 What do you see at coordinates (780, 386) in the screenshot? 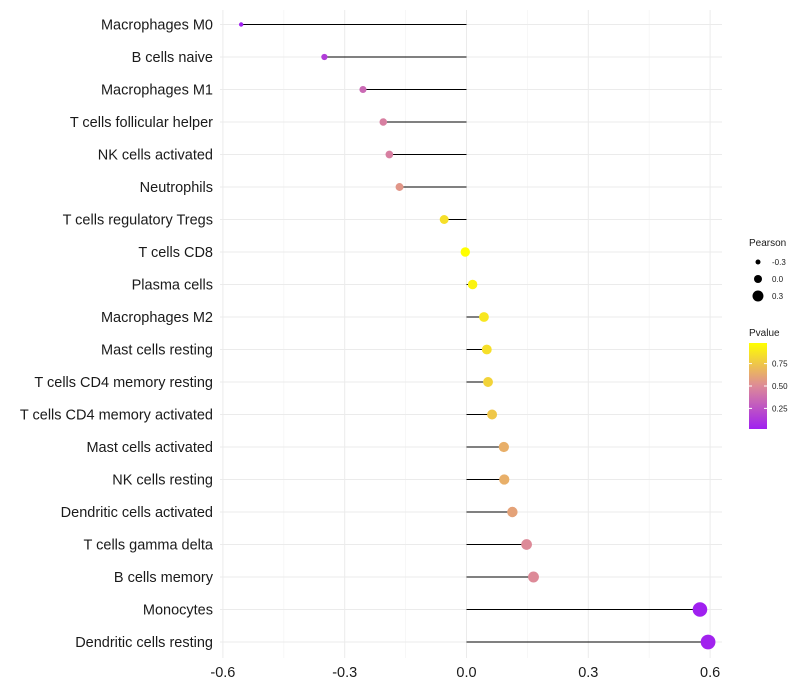
I see `legend-color-label: 0.50` at bounding box center [780, 386].